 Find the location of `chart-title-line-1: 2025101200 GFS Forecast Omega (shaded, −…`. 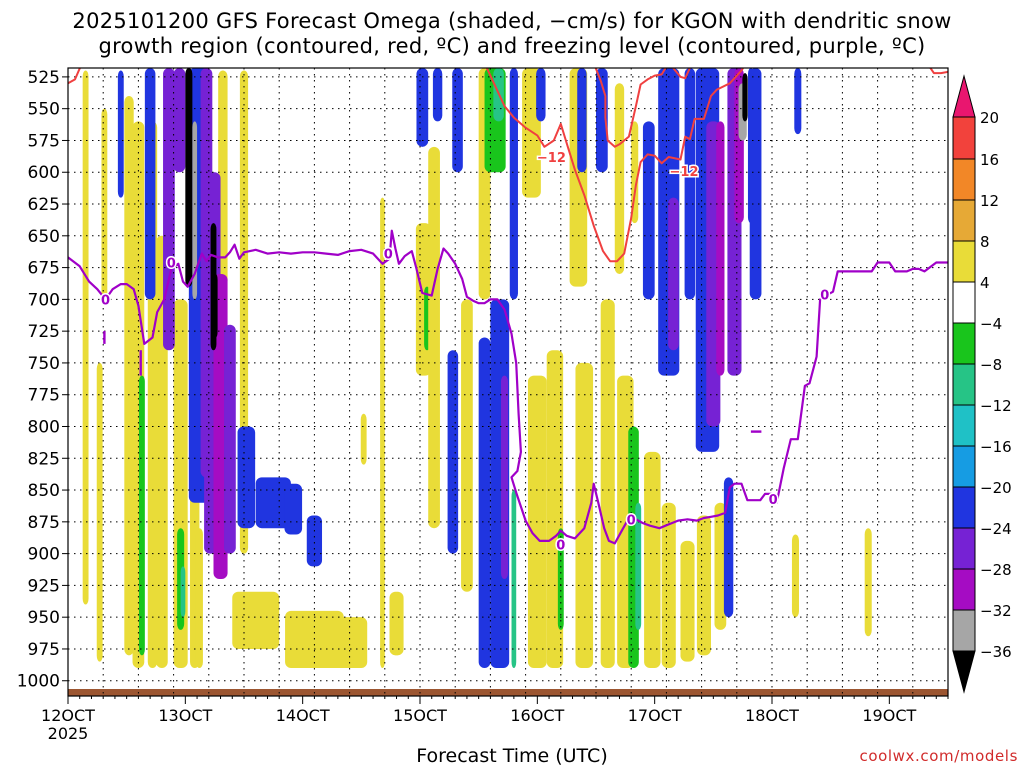

chart-title-line-1: 2025101200 GFS Forecast Omega (shaded, −… is located at coordinates (512, 21).